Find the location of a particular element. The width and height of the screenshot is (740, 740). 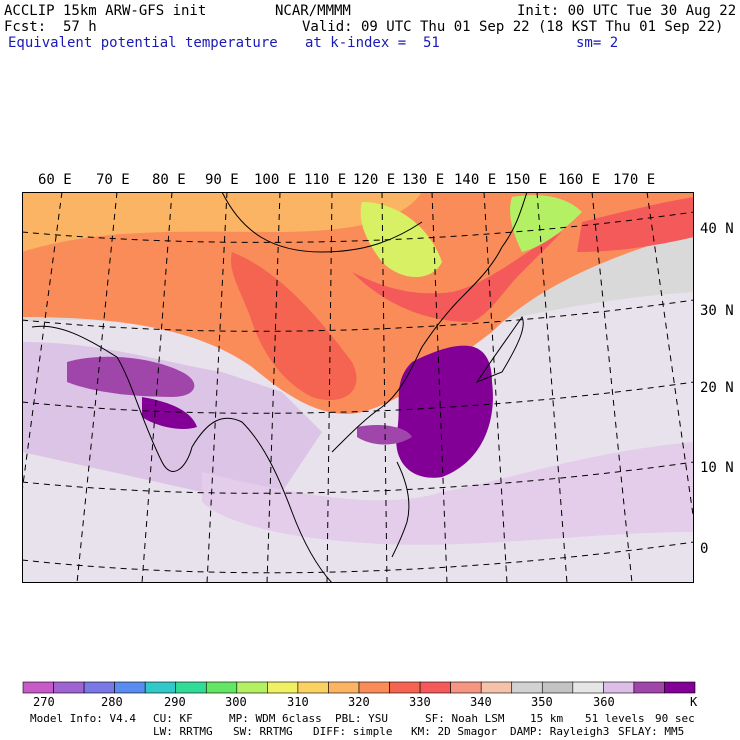

lat-label-40n: 40 N is located at coordinates (717, 229).